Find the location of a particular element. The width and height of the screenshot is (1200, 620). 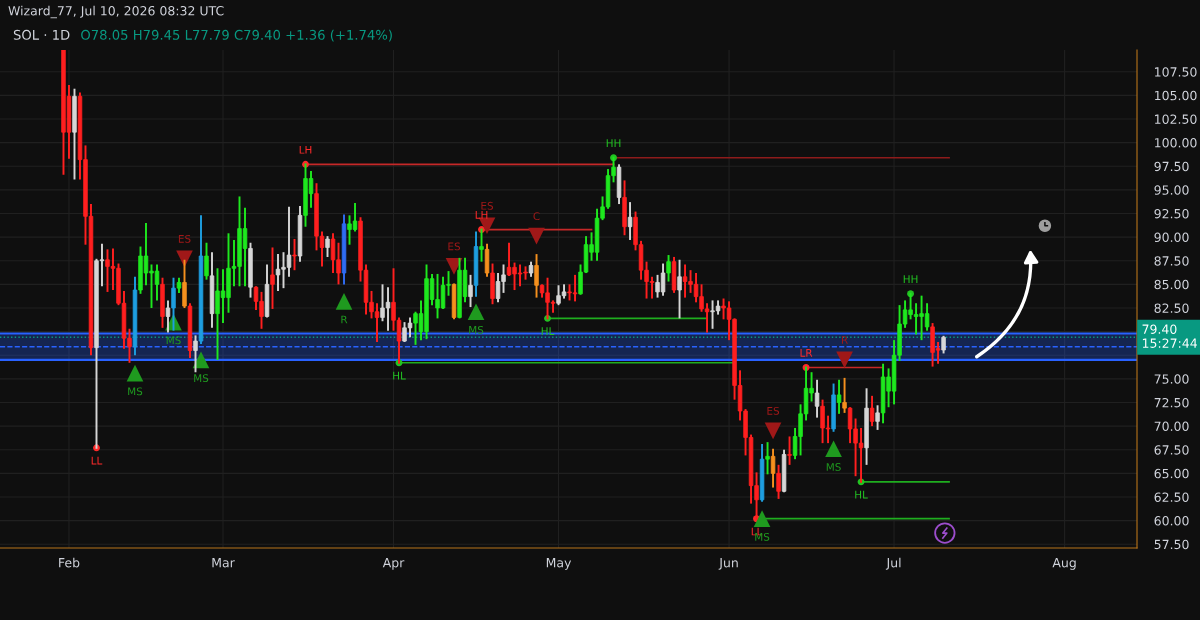

y-tick-label: 57.50 is located at coordinates (1171, 544).